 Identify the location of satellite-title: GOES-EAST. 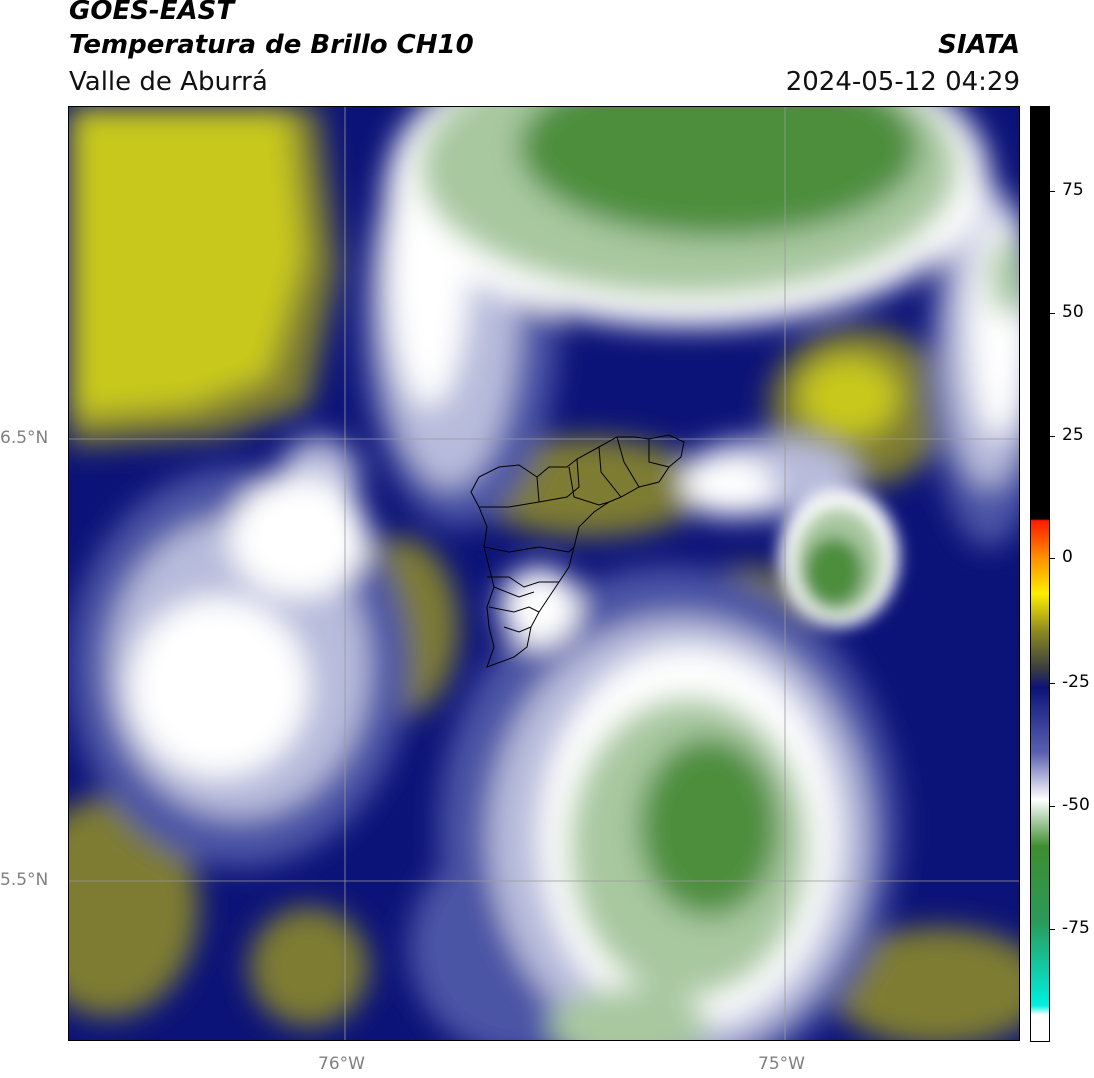
(152, 13).